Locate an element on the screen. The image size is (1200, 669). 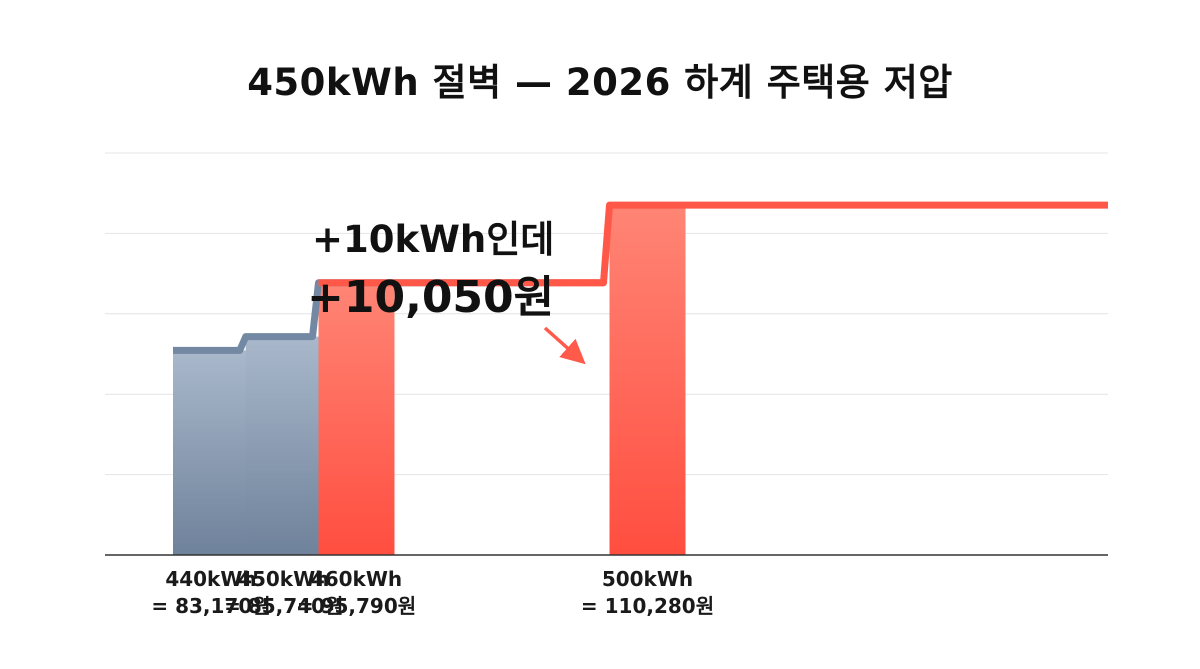
bar-440kWh is located at coordinates (211, 452).